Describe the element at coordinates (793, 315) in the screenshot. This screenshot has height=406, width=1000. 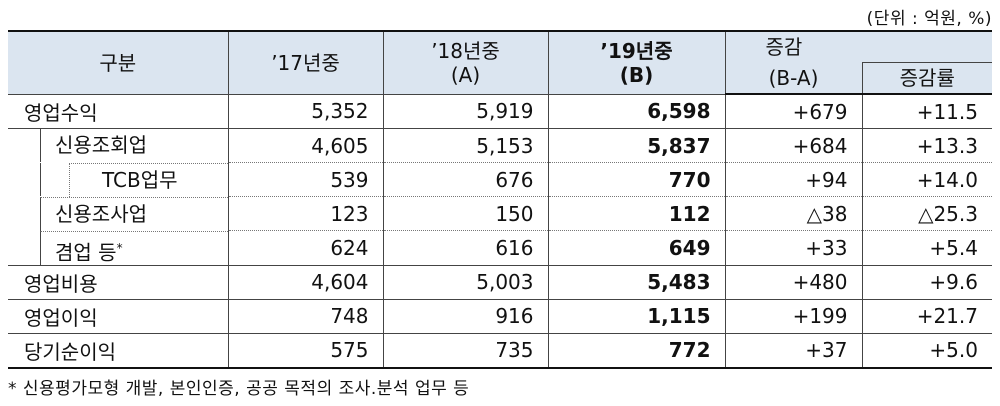
I see `cell-change: +199` at that location.